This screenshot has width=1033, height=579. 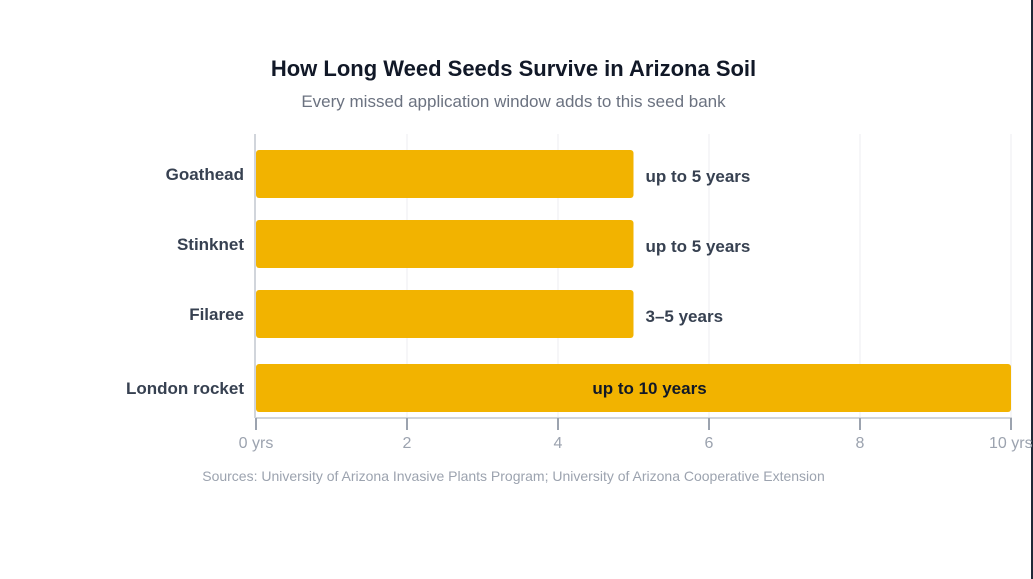 What do you see at coordinates (649, 388) in the screenshot?
I see `data-label: up to 10 years` at bounding box center [649, 388].